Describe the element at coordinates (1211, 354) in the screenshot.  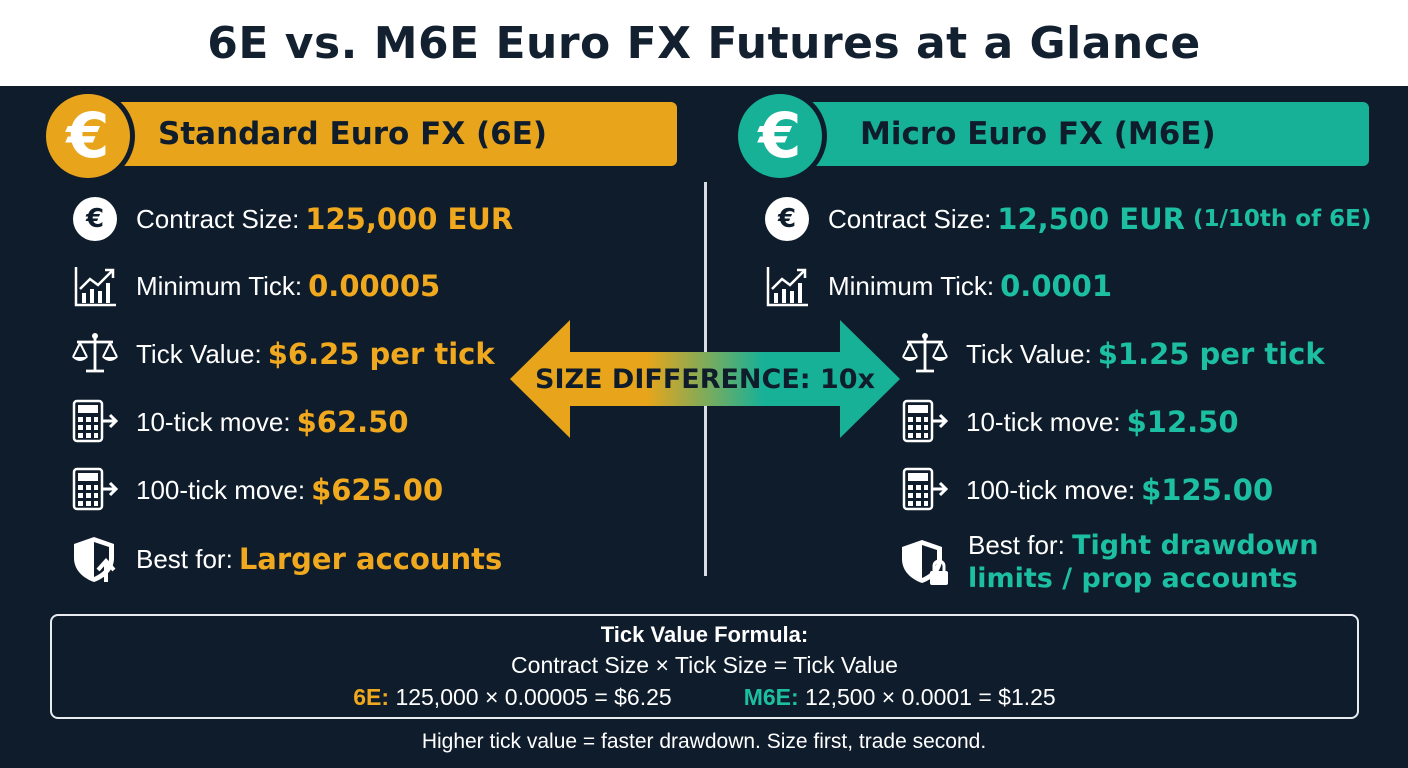
I see `right-tick-value-value: $1.25 per tick` at that location.